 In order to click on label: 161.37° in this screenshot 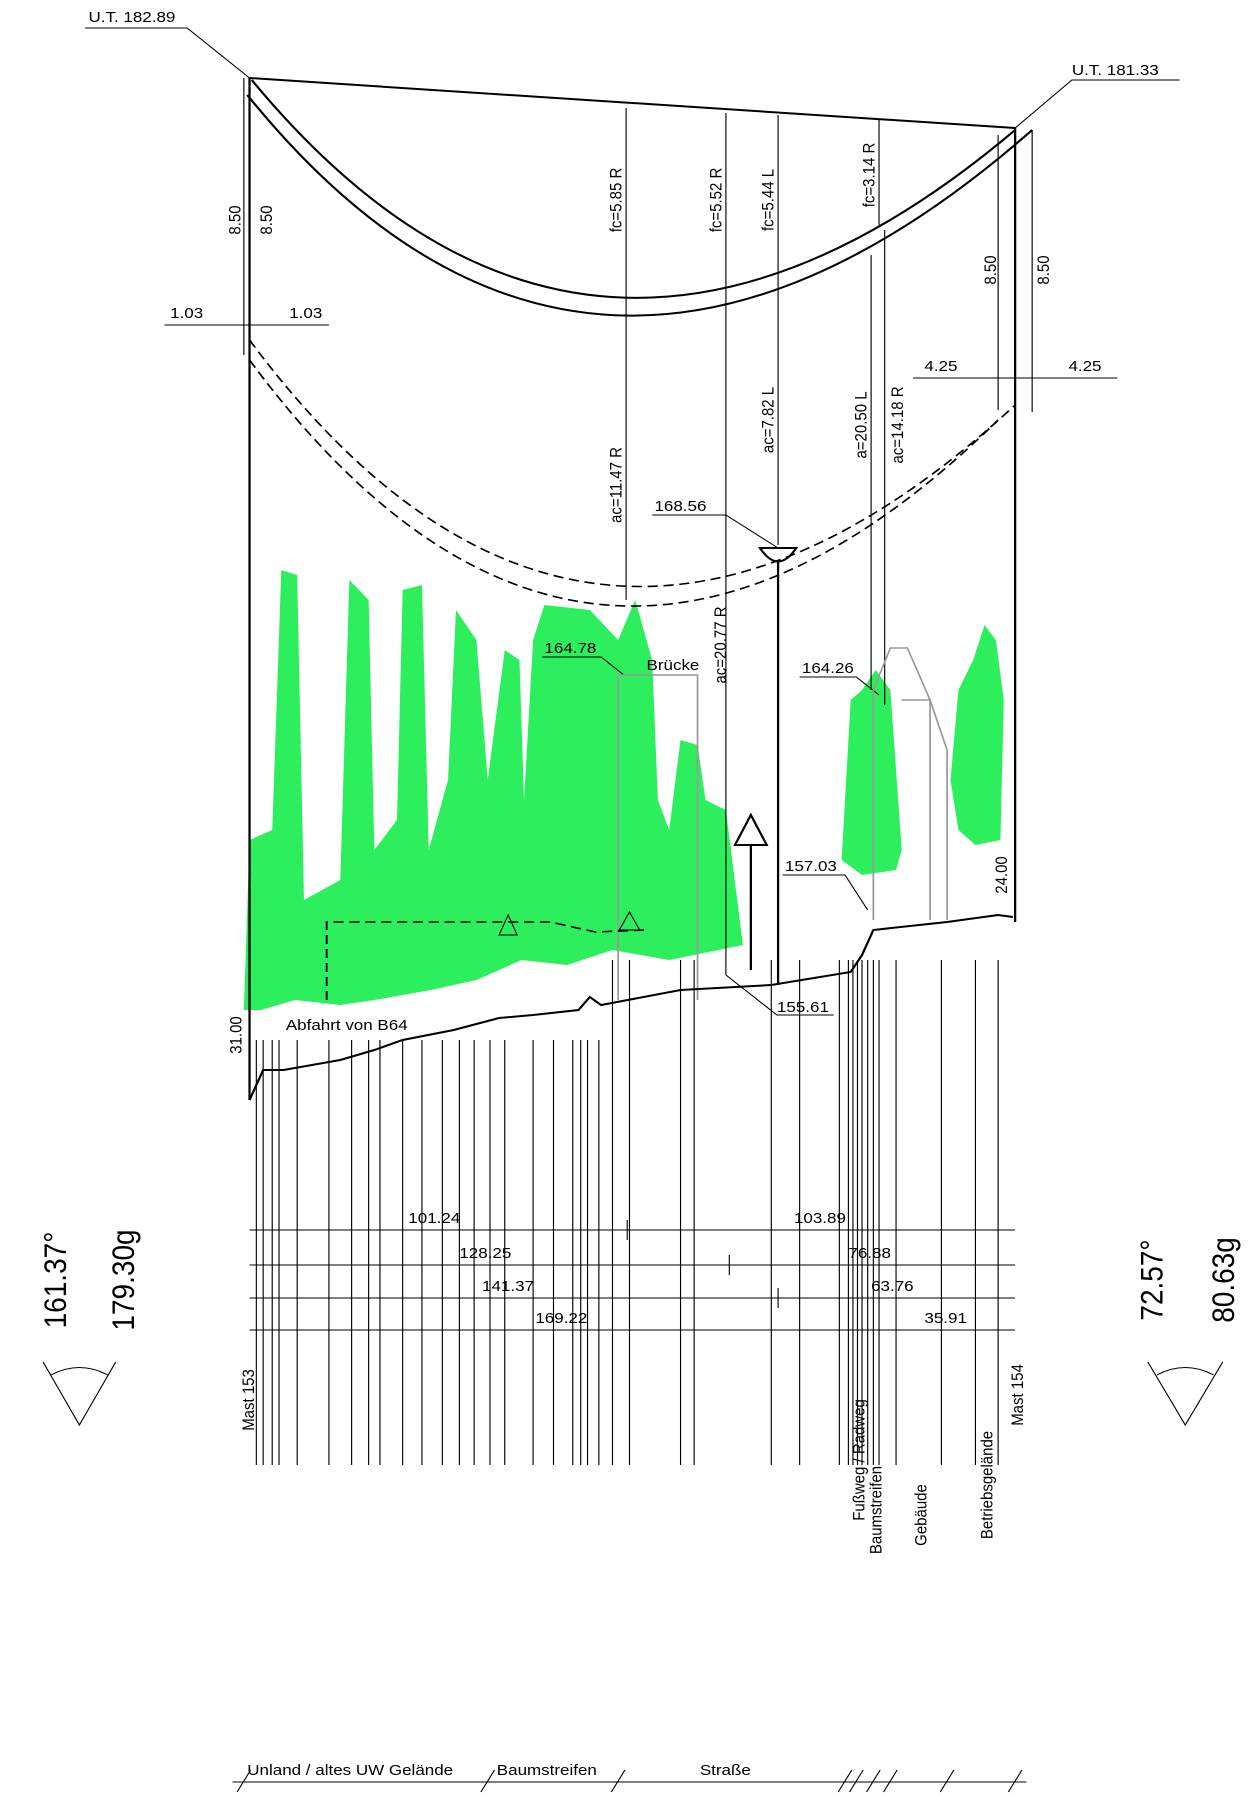, I will do `click(55, 1280)`.